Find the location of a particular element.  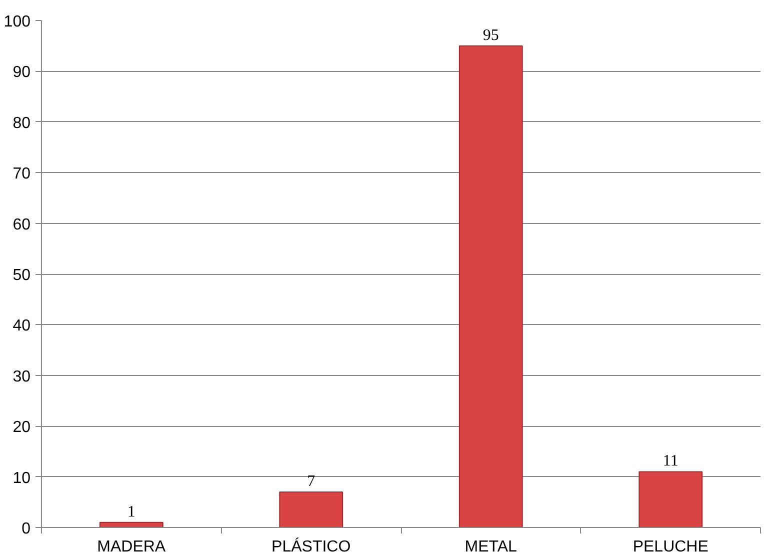

y-tick-label: 0 is located at coordinates (26, 529).